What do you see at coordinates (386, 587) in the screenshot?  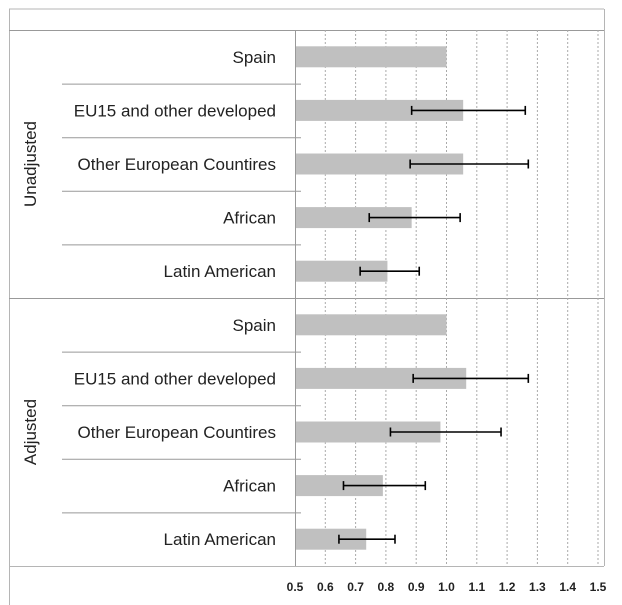 I see `x-tick-label: 0.8` at bounding box center [386, 587].